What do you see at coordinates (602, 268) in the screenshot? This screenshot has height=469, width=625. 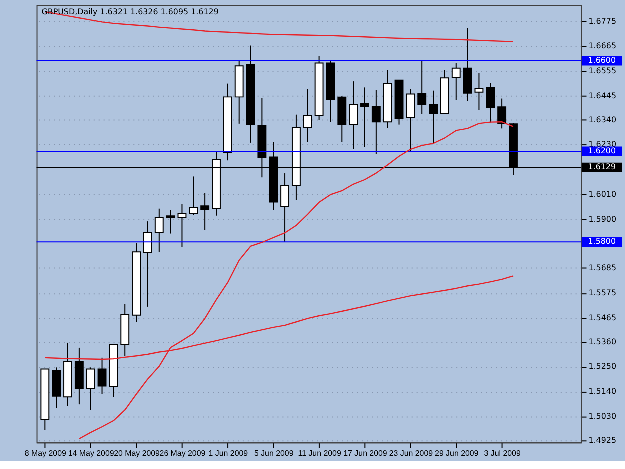 I see `y-tick-label: 1.5685` at bounding box center [602, 268].